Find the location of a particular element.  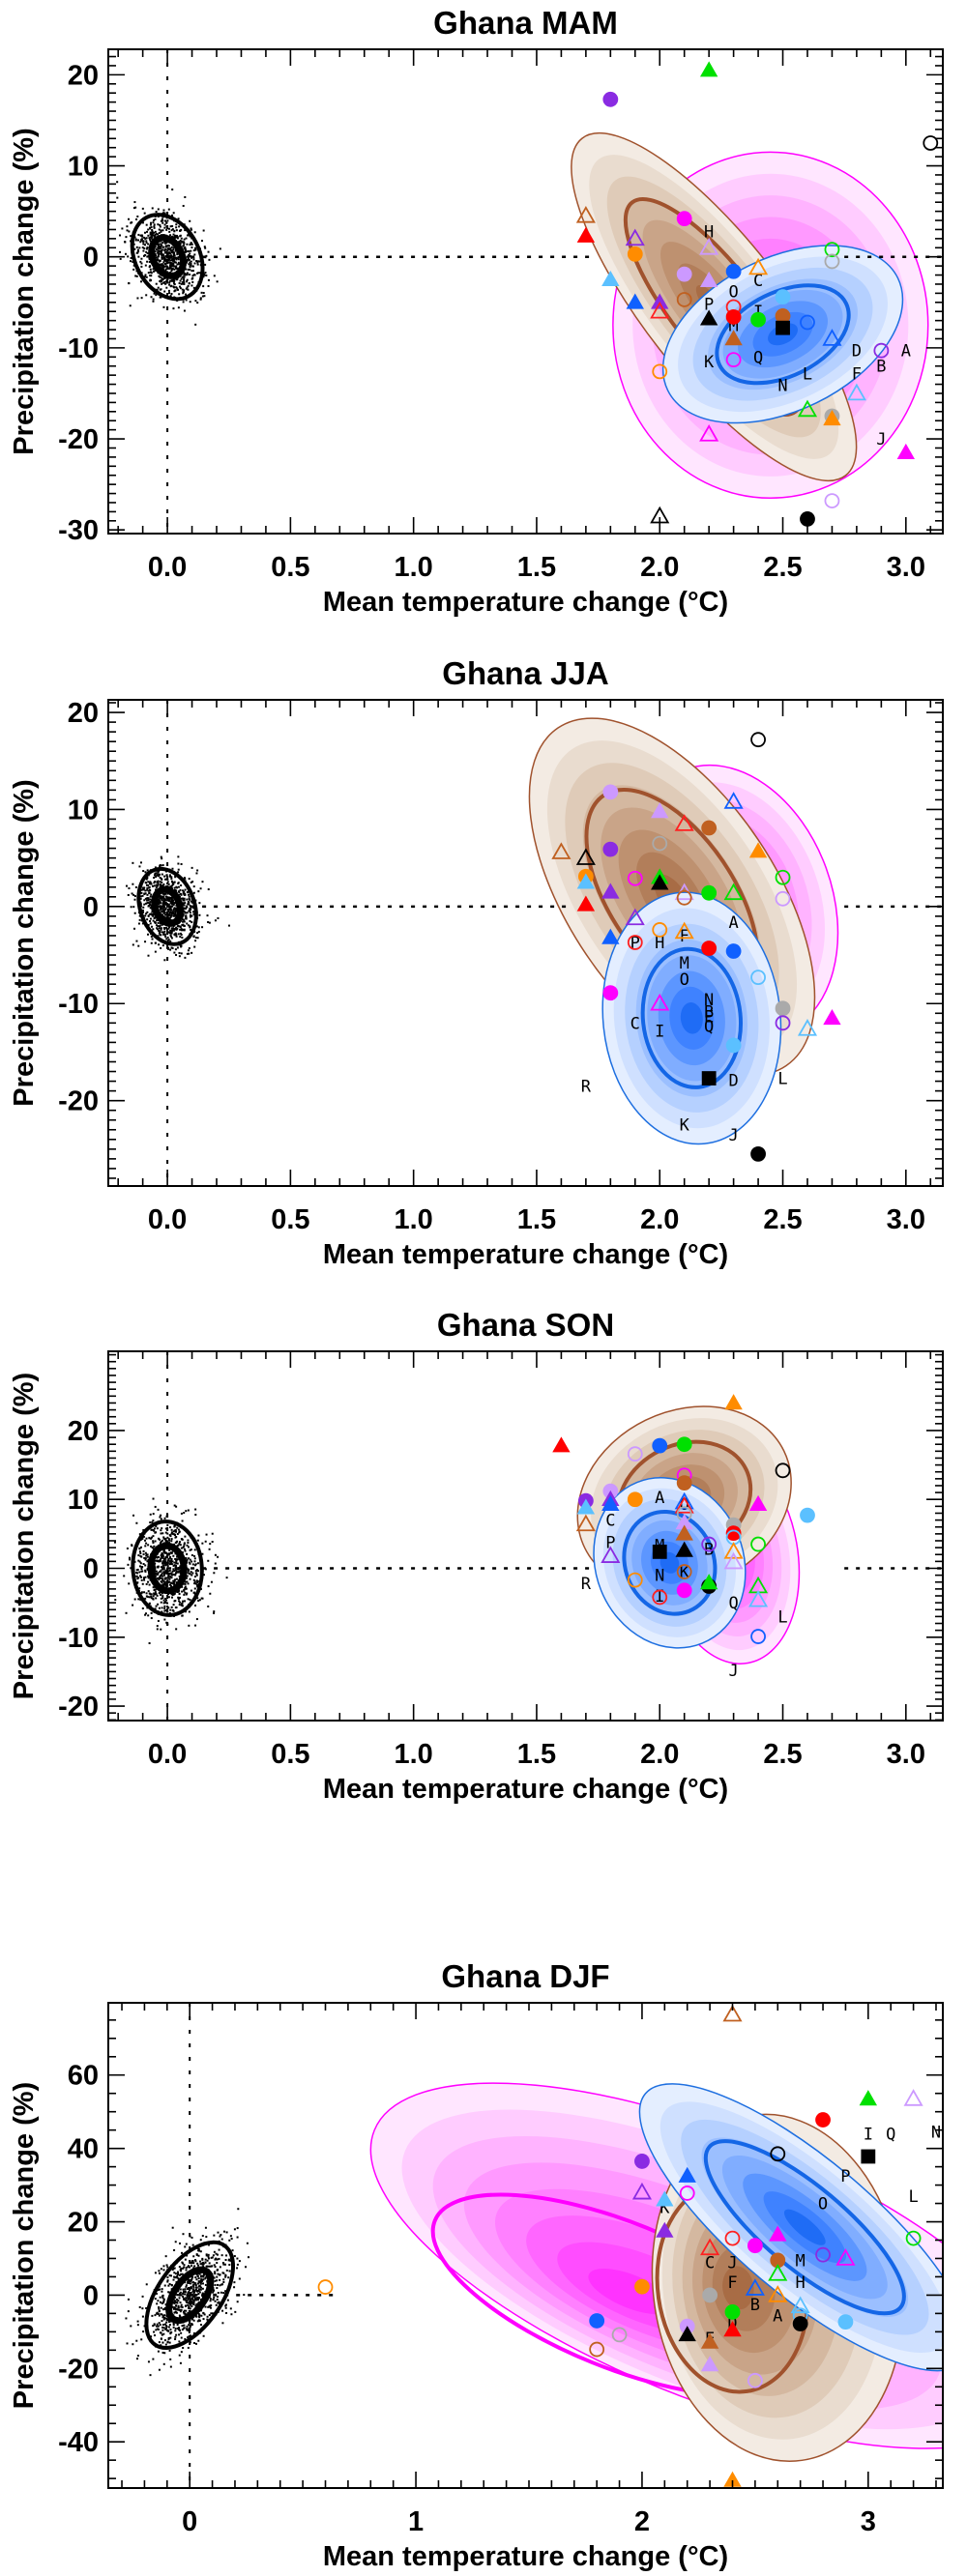

model-letter-K: K is located at coordinates (709, 362).